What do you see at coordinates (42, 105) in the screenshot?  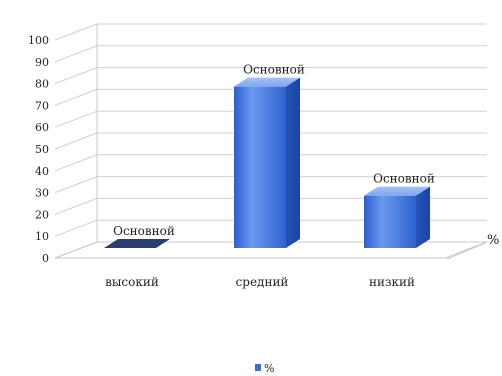 I see `y-tick-label: 70` at bounding box center [42, 105].